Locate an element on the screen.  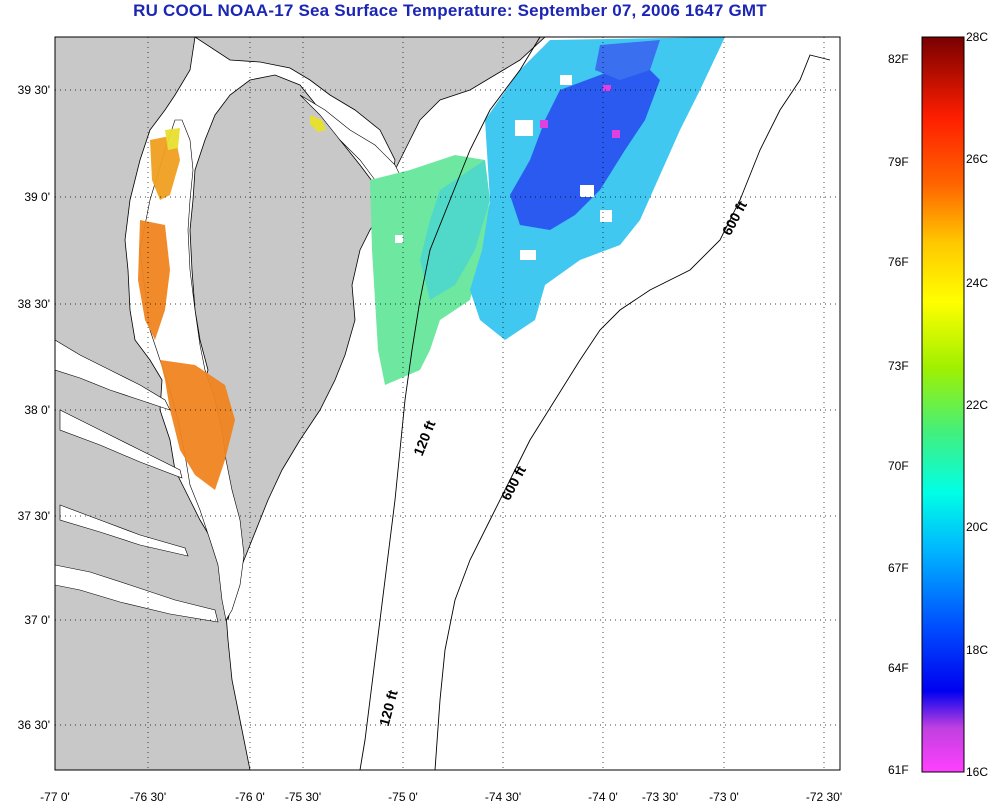
lat-label: 37 30' is located at coordinates (33, 516).